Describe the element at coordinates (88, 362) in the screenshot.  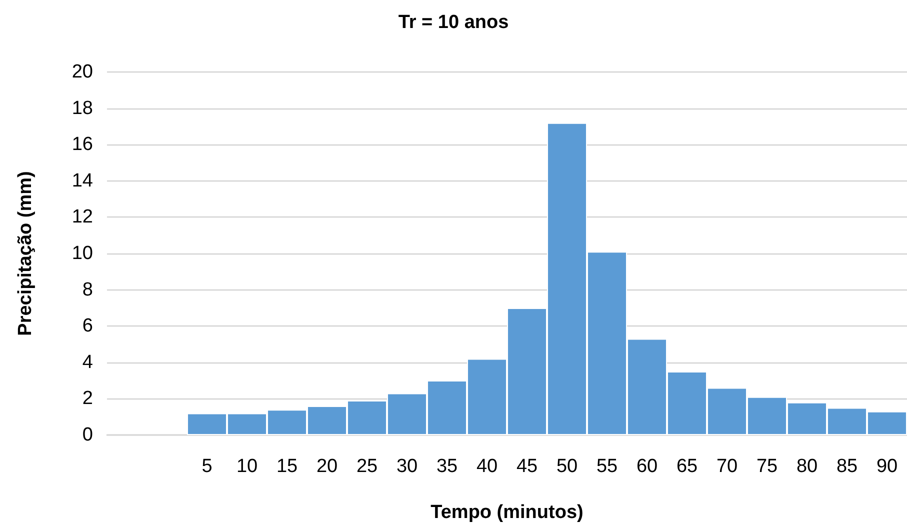
I see `y-tick-label: 4` at that location.